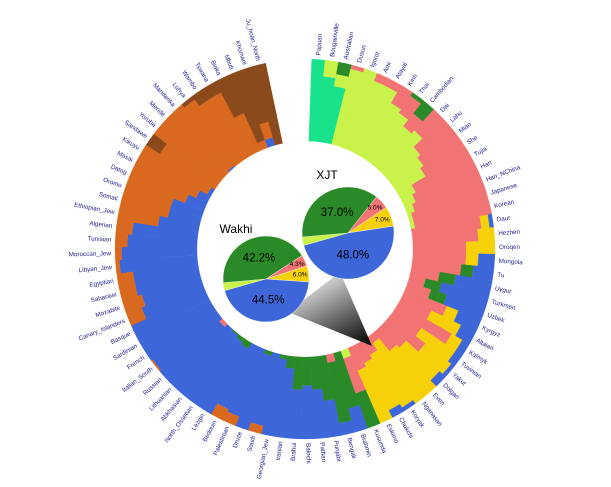 The image size is (611, 487). Describe the element at coordinates (240, 53) in the screenshot. I see `population-label: Khomani` at that location.